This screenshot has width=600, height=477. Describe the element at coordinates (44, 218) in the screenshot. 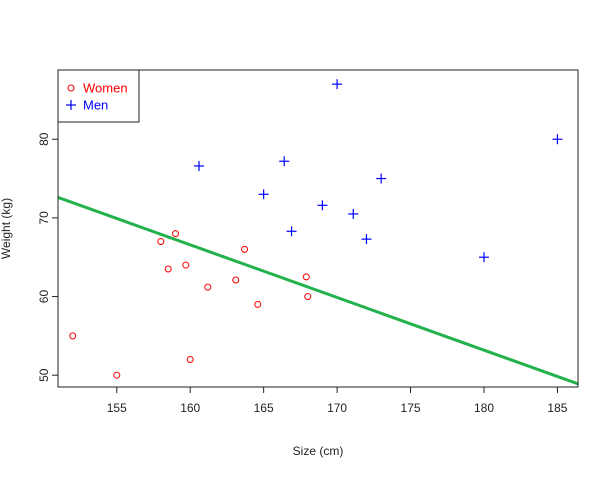

I see `y-tick-label: 70` at that location.